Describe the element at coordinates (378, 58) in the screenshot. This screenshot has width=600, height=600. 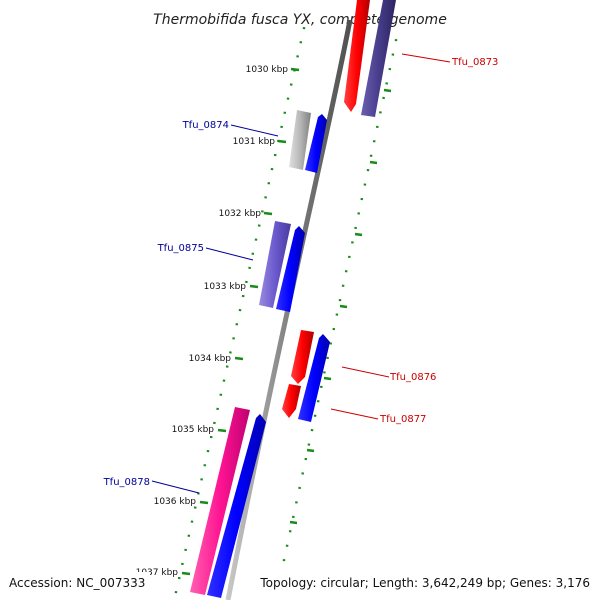
I see `gene-cds-dark` at that location.